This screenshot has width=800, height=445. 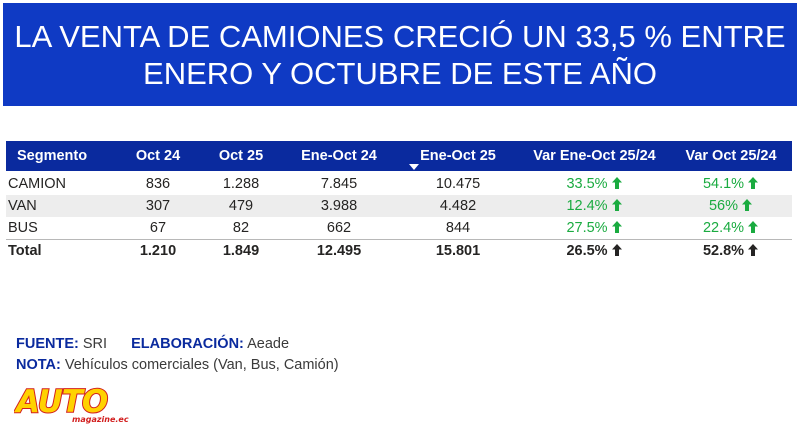 I want to click on cell-segment: Total, so click(x=60, y=251).